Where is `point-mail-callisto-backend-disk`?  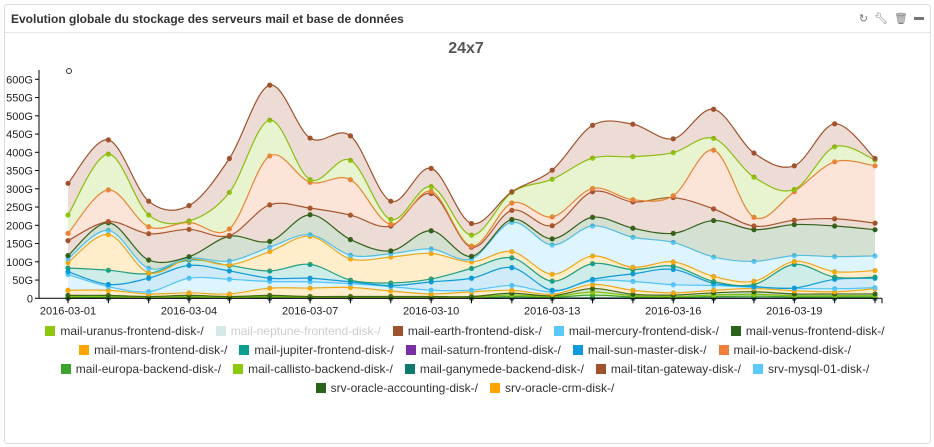 point-mail-callisto-backend-disk is located at coordinates (592, 292).